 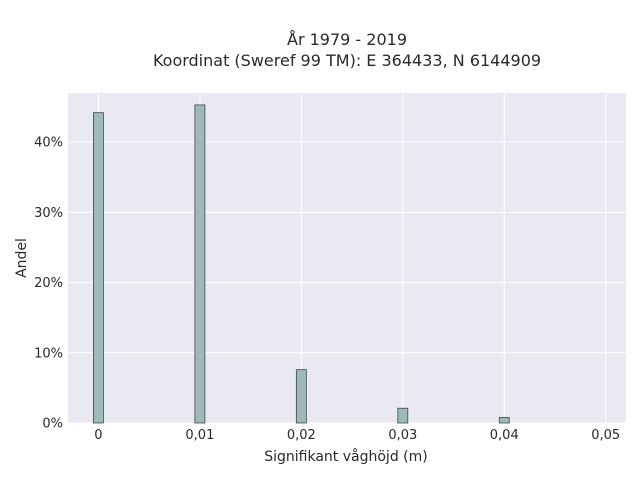 I want to click on y-tick-labels: 0% 10% 20% 30% 40%, so click(x=48, y=284).